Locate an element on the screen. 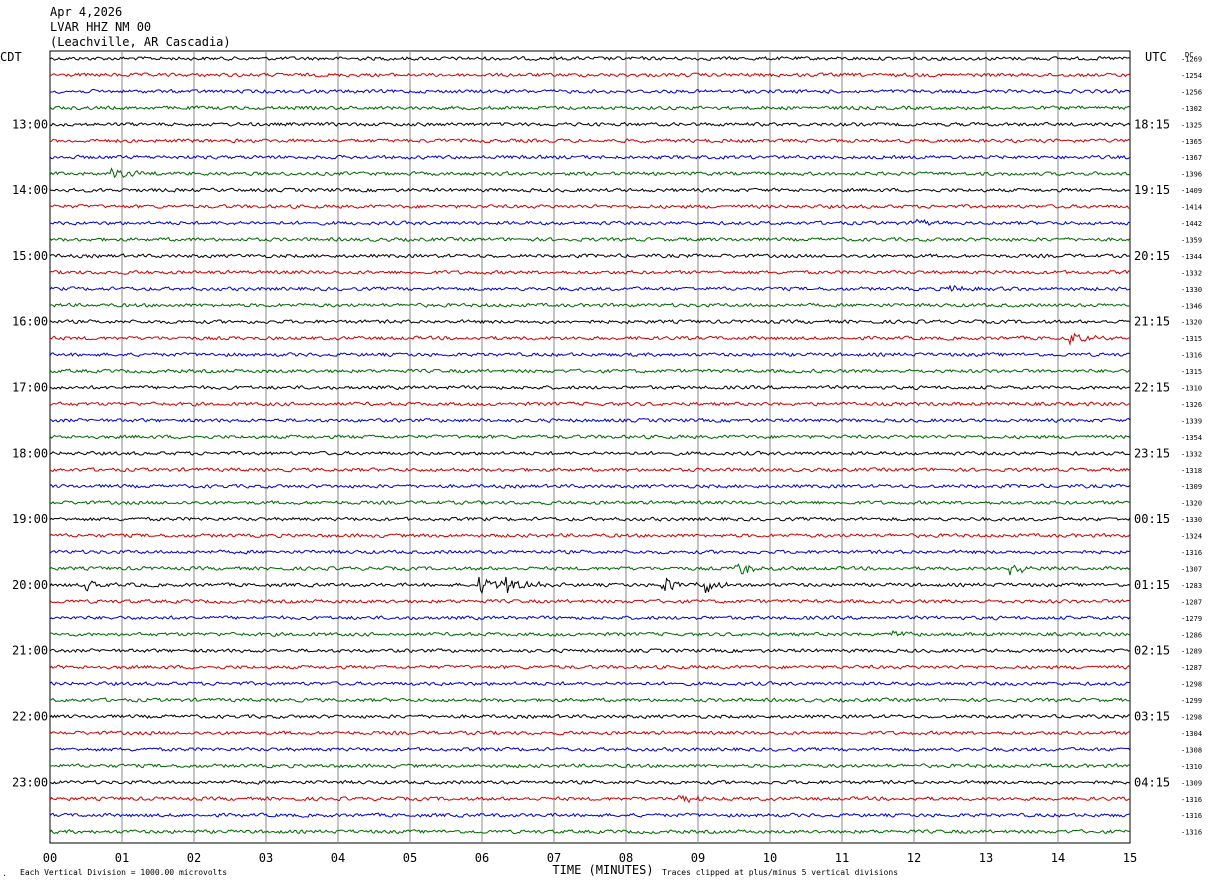 This screenshot has height=886, width=1210. left-hour-label: 23:00 is located at coordinates (30, 782).